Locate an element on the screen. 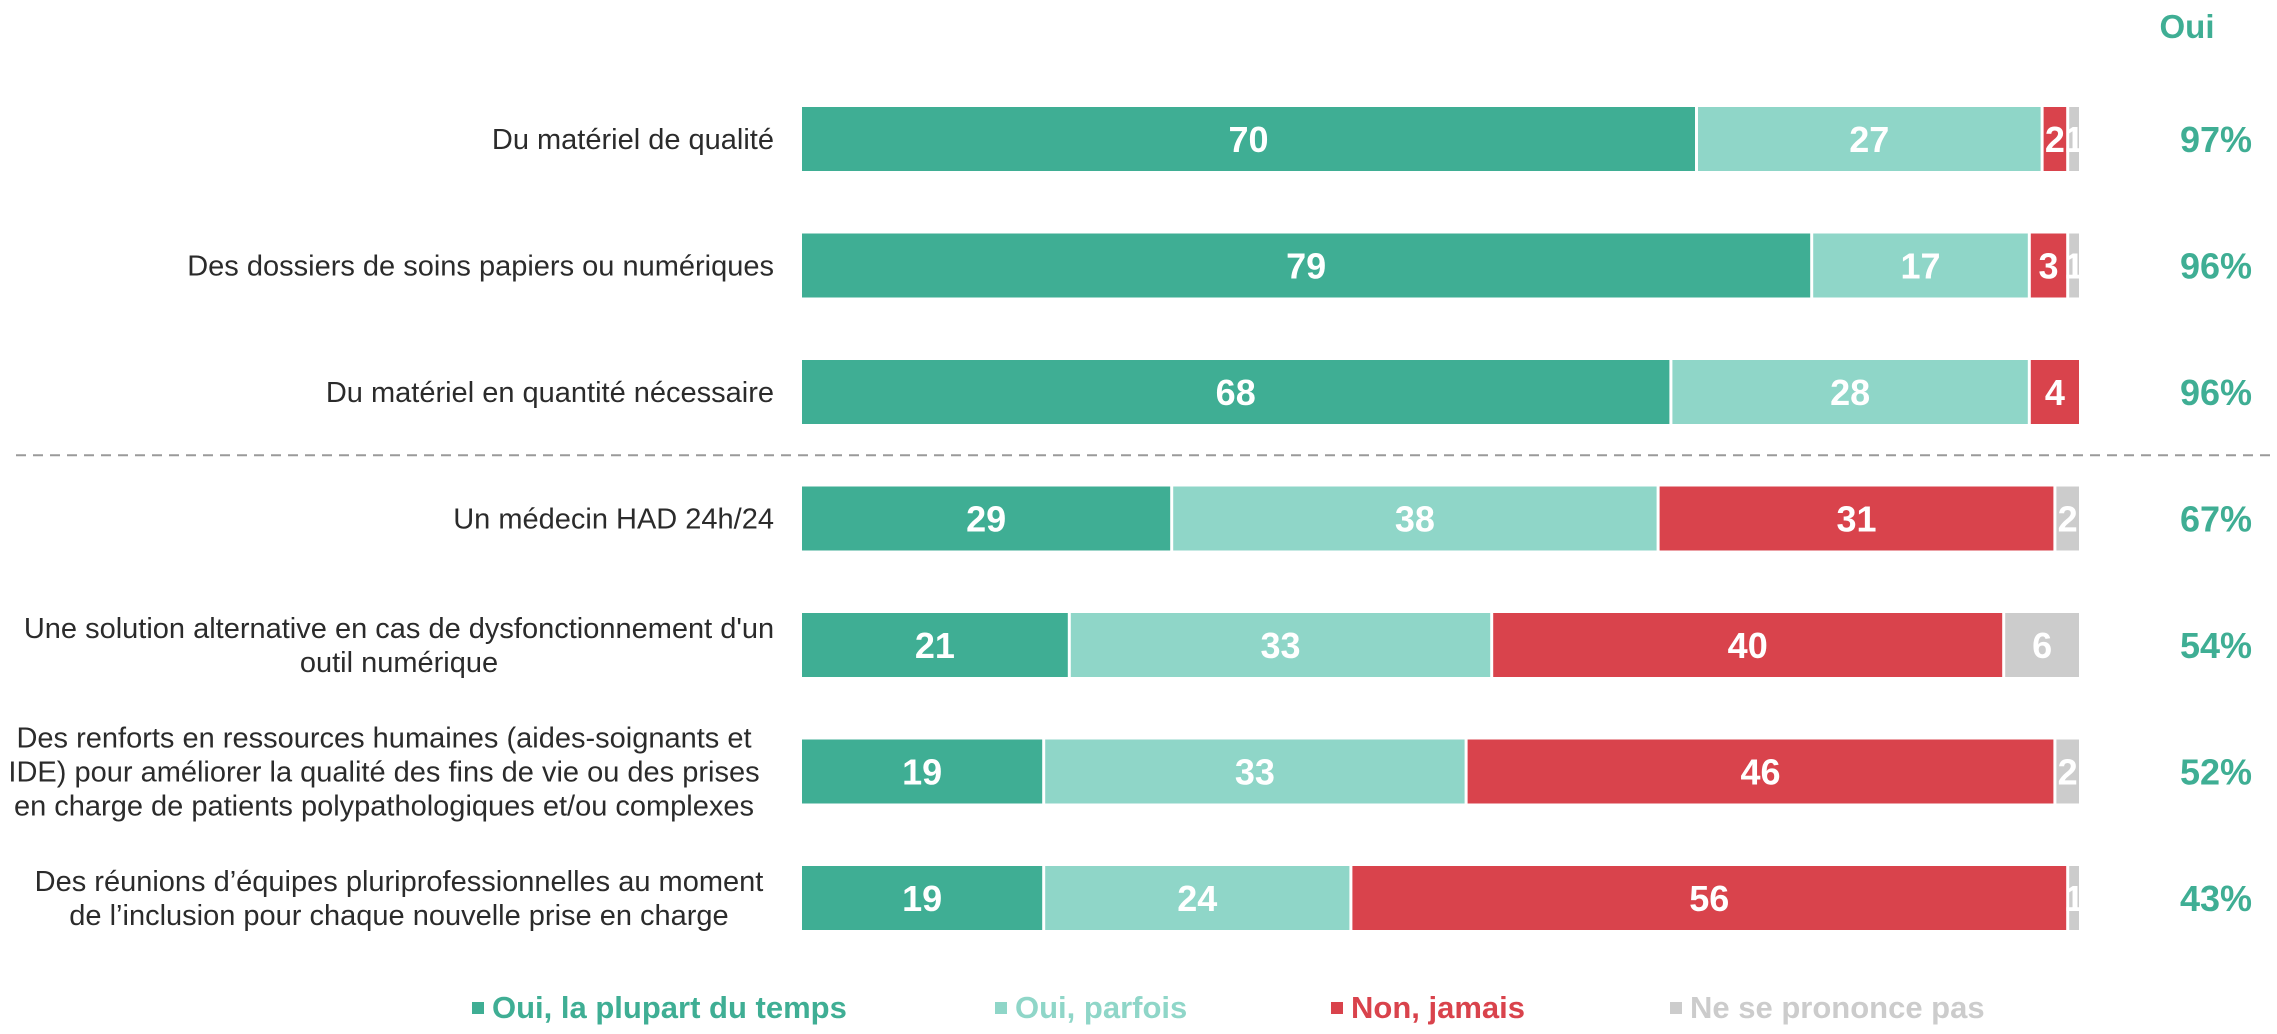  data-label: 46 is located at coordinates (1760, 772).